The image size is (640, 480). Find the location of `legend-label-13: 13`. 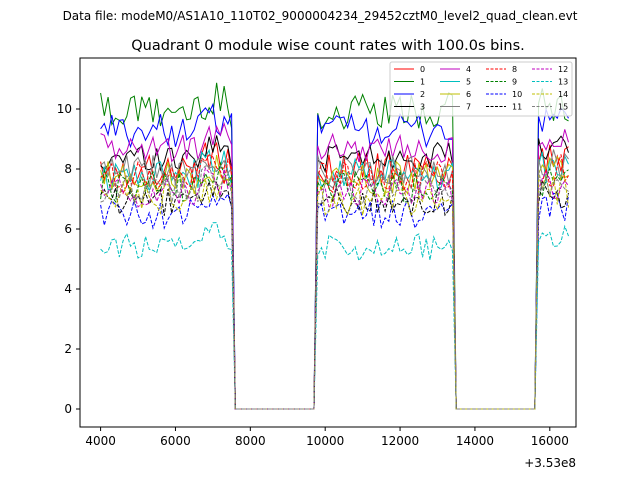

legend-label-13: 13 is located at coordinates (563, 82).